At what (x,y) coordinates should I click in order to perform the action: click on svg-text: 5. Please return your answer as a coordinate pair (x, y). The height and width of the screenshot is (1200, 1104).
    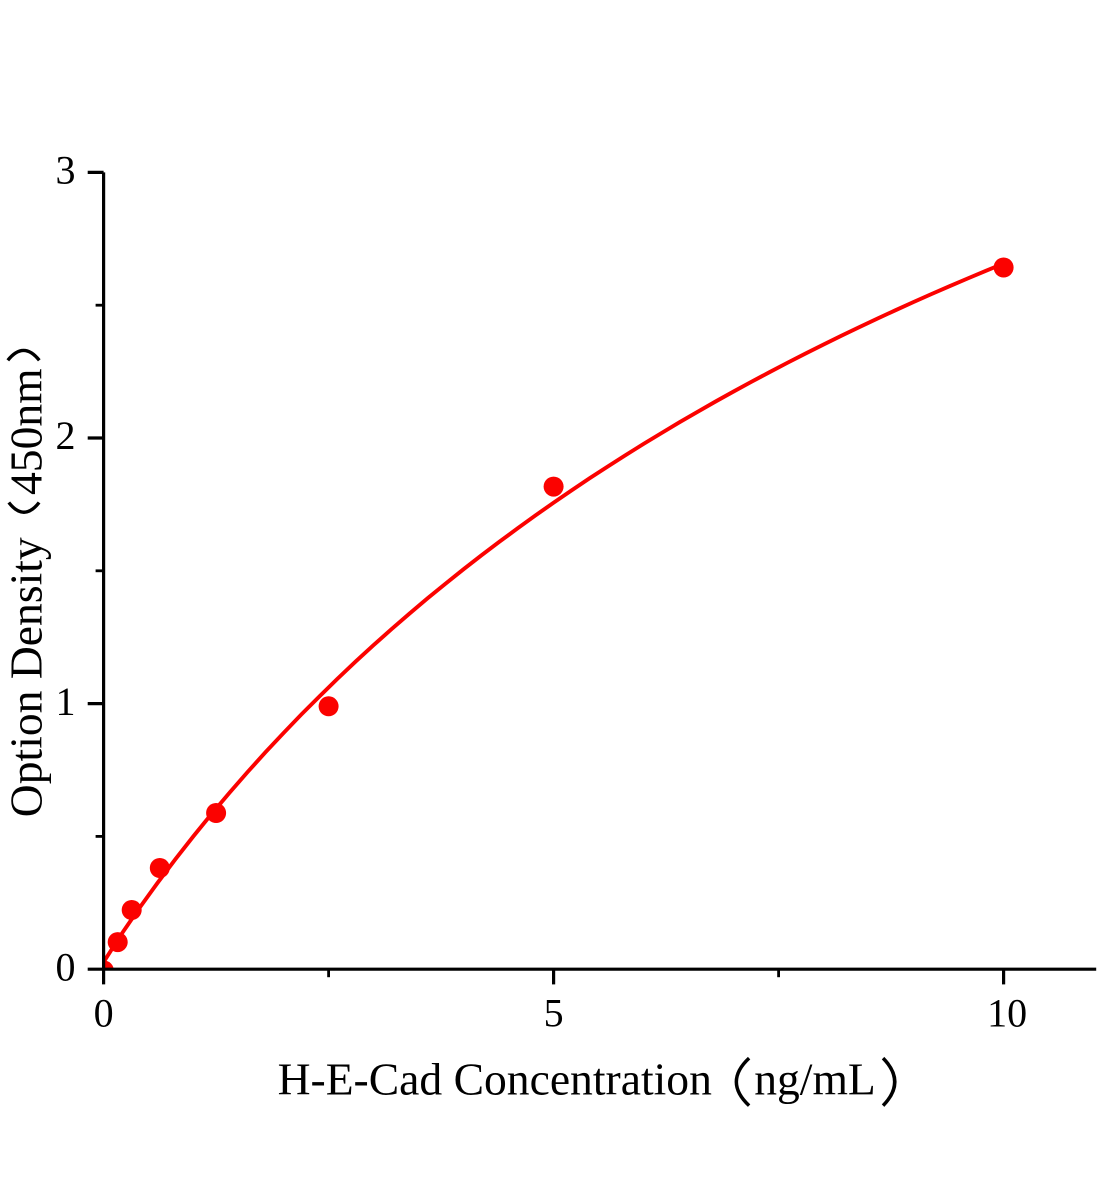
    Looking at the image, I should click on (554, 1012).